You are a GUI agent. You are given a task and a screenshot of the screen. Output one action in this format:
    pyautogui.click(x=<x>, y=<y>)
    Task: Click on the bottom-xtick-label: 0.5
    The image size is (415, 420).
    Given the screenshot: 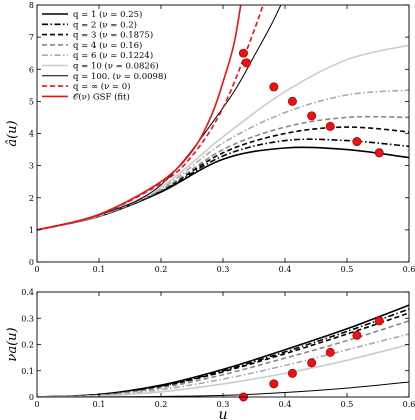 What is the action you would take?
    pyautogui.click(x=347, y=404)
    